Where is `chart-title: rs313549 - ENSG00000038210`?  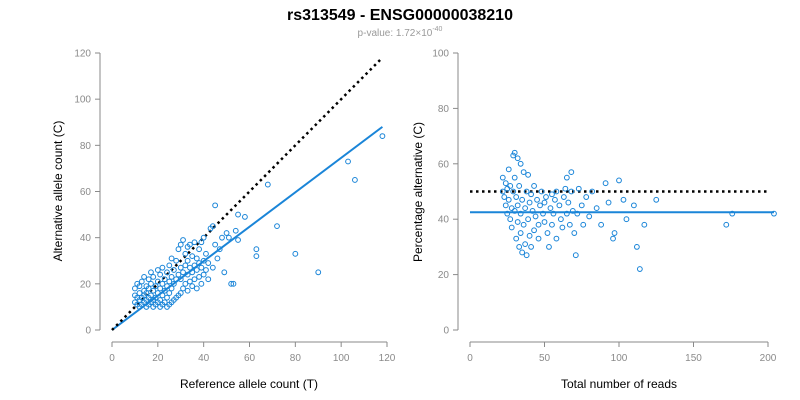 chart-title: rs313549 - ENSG00000038210 is located at coordinates (400, 15).